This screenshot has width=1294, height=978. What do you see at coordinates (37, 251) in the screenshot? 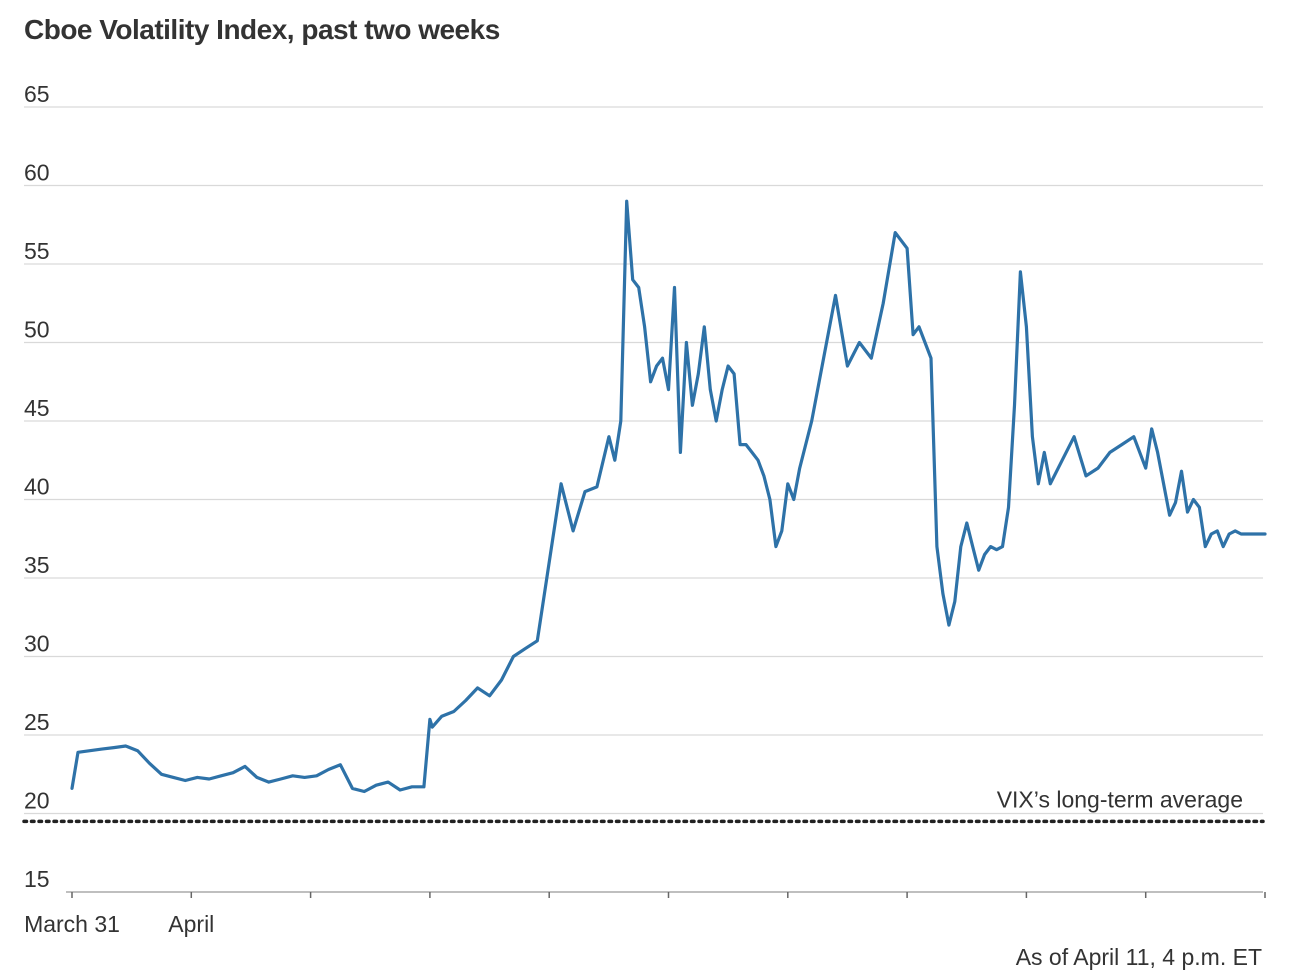
I see `y-tick-label-55: 55` at bounding box center [37, 251].